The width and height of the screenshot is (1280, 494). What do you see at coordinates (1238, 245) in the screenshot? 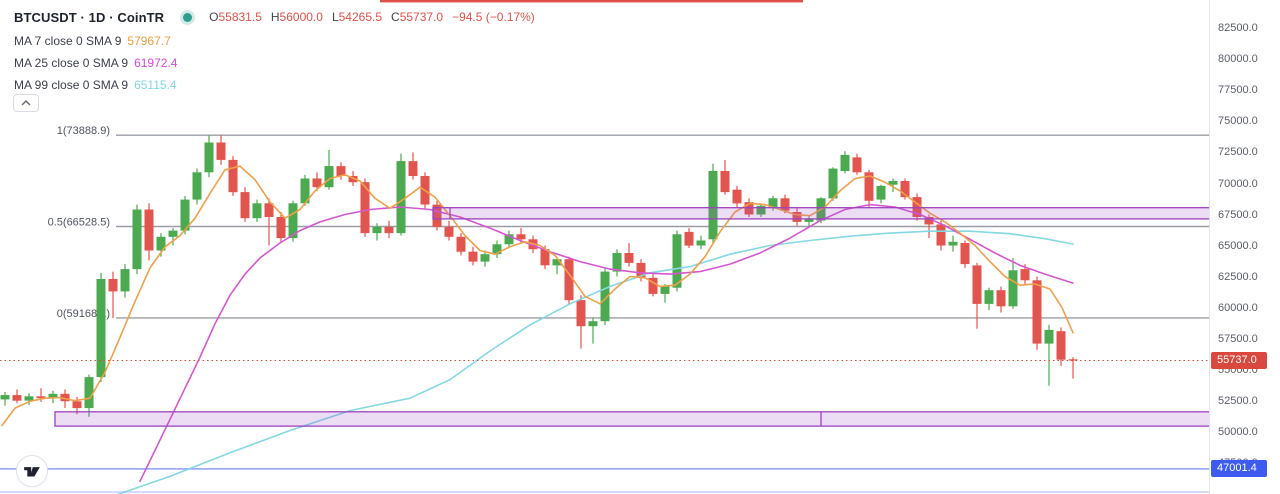
I see `axis-tick-label: 65000.0` at bounding box center [1238, 245].